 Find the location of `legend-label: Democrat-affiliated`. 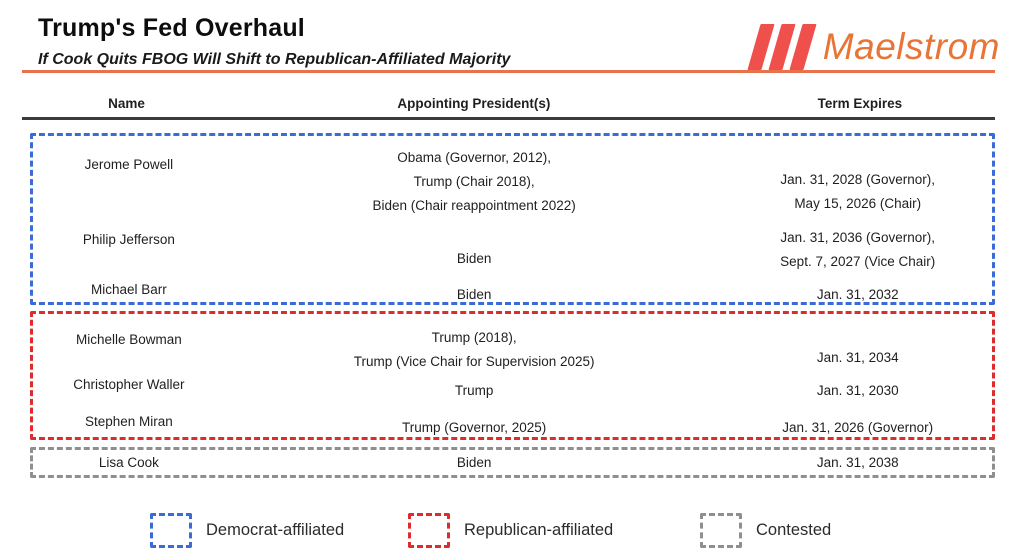

legend-label: Democrat-affiliated is located at coordinates (275, 530).